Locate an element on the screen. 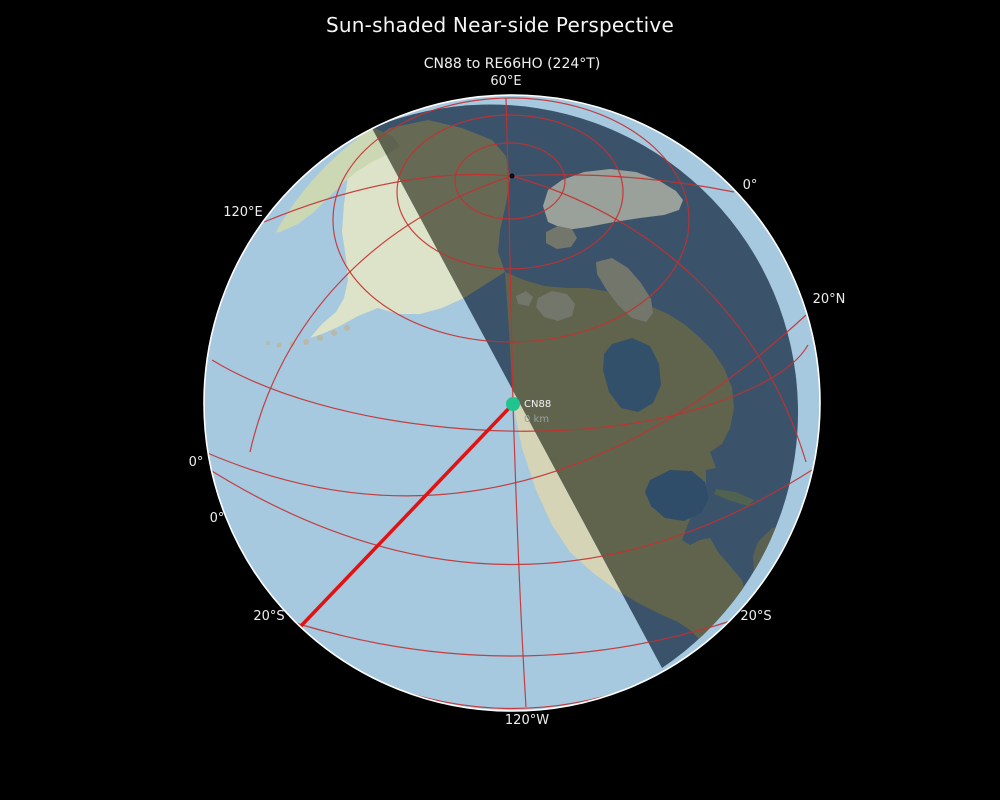  graticule-label-120e: 120°E is located at coordinates (243, 212).